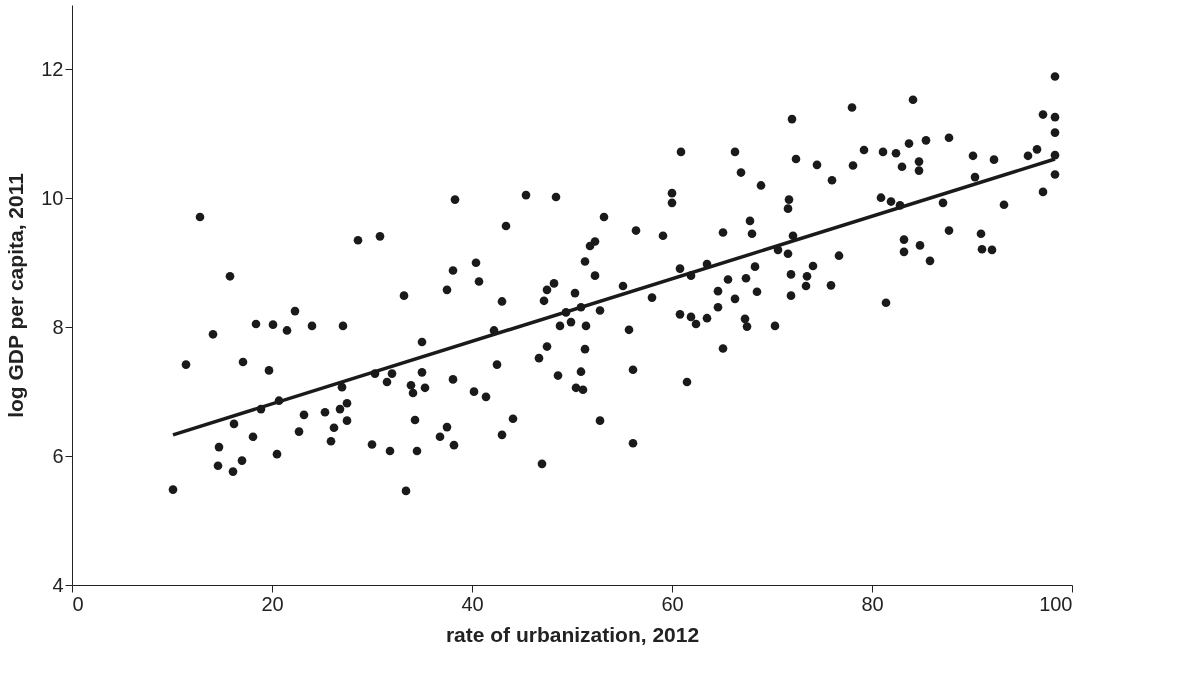 The height and width of the screenshot is (697, 1178). What do you see at coordinates (52, 68) in the screenshot?
I see `y-tick-label: 12` at bounding box center [52, 68].